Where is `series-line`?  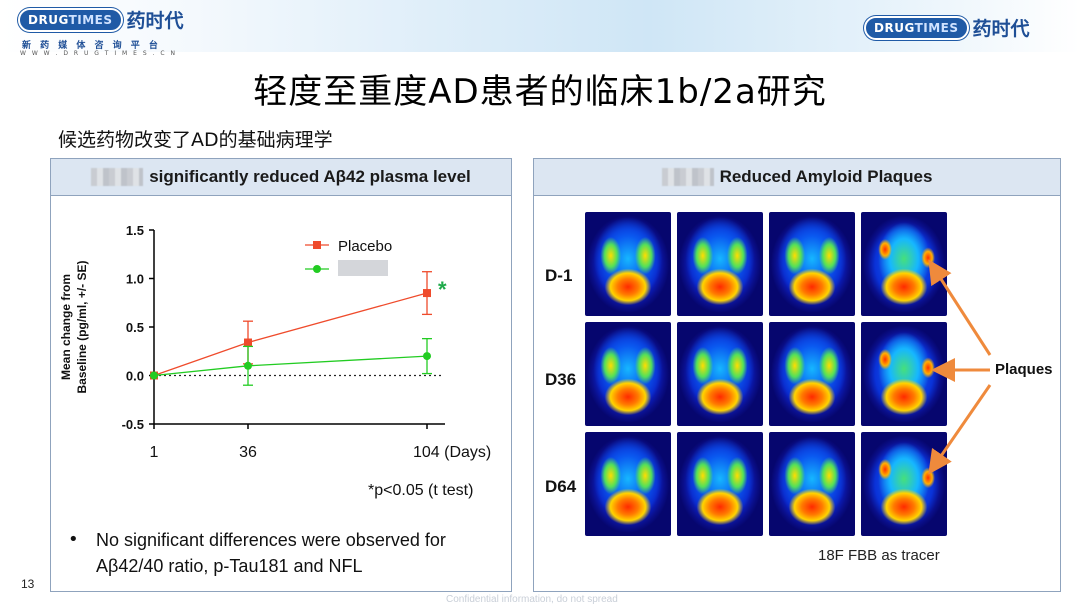
series-line is located at coordinates (290, 366).